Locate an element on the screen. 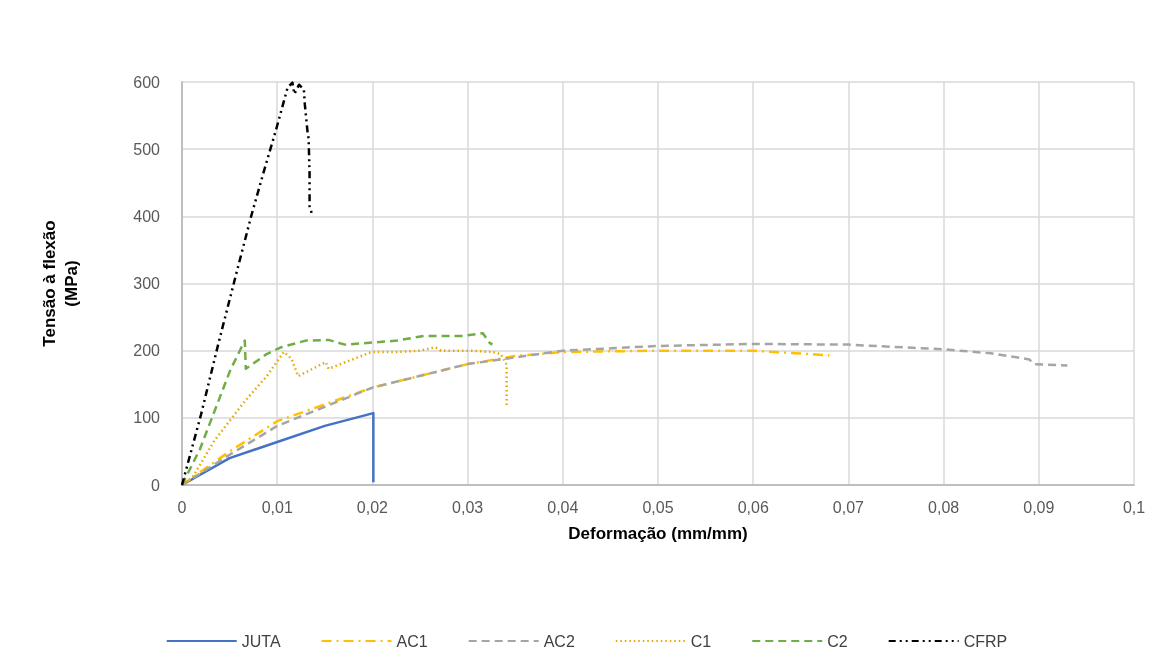 The image size is (1173, 670). x-tick-label: 0,02 is located at coordinates (372, 507).